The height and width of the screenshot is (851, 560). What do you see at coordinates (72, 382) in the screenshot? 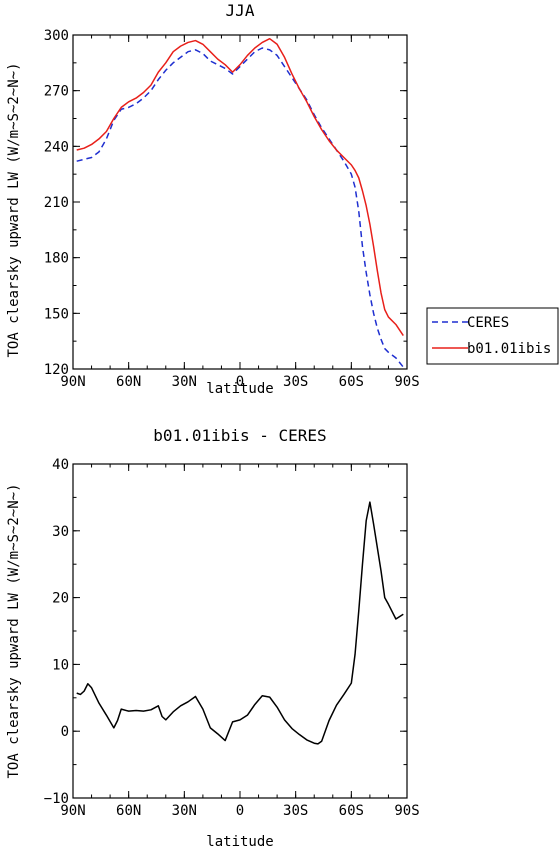
I see `top-x-tick-label: 90N` at bounding box center [72, 382].